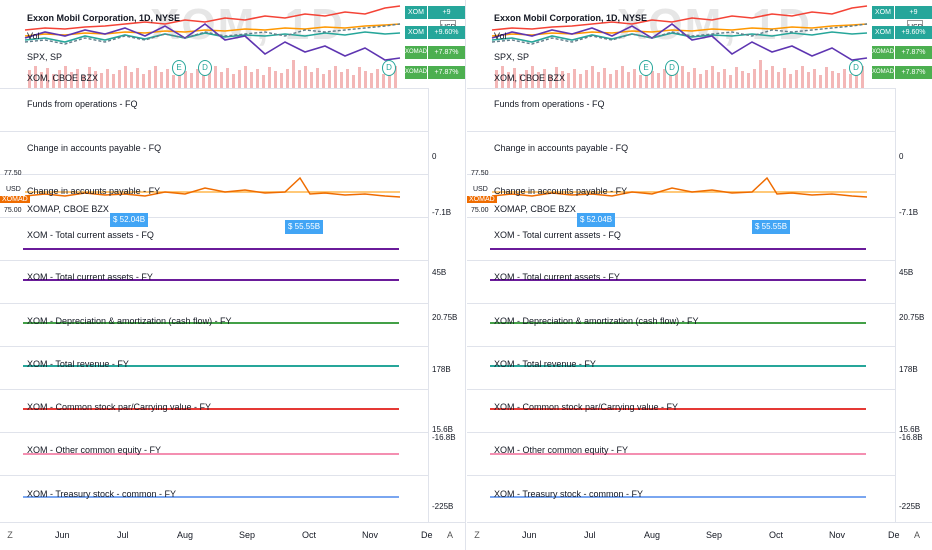  I want to click on indicator-label: XOM - Total revenue - FY, so click(545, 364).